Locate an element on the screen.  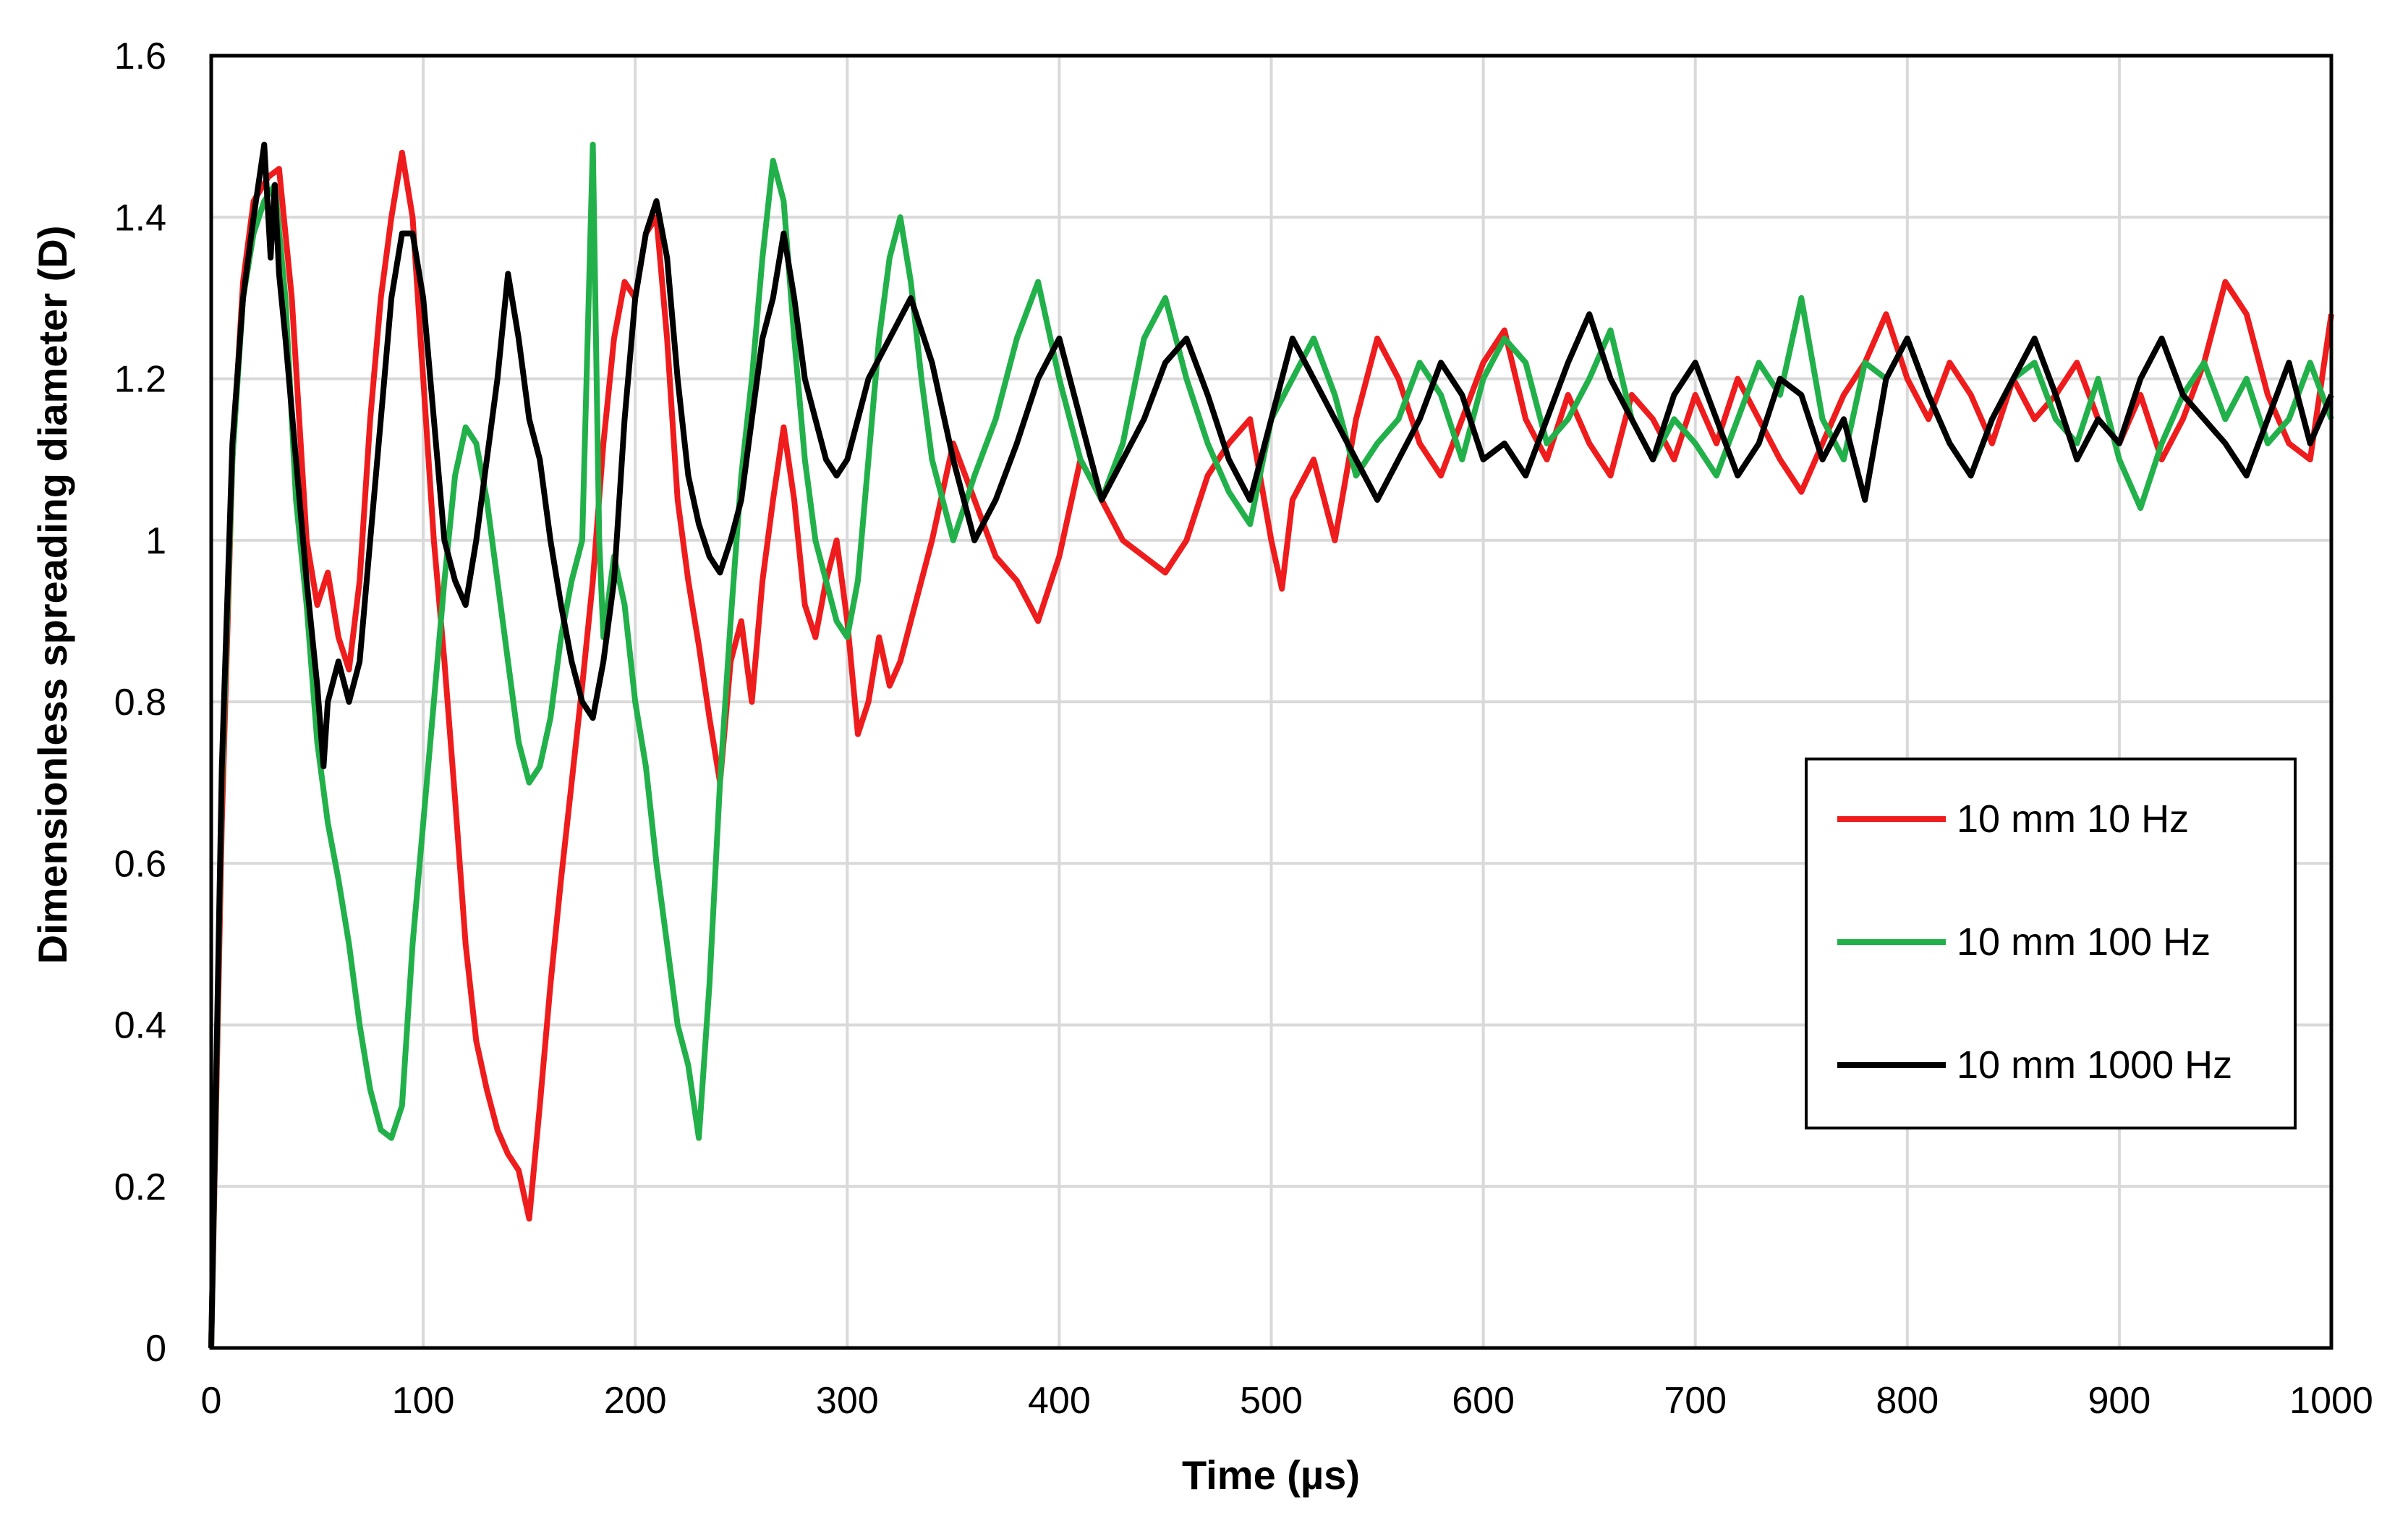
y-tick-label-3: 0.6 is located at coordinates (140, 864).